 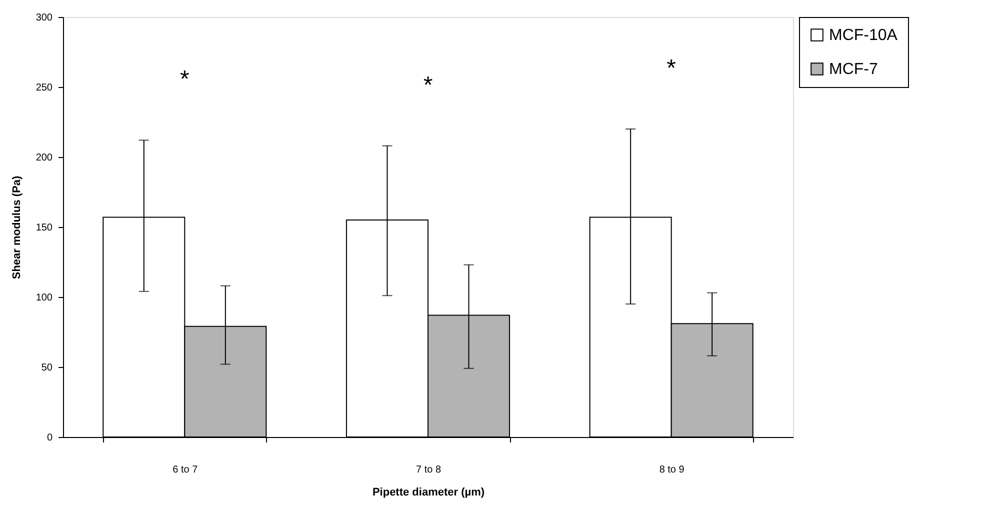 I want to click on x-tick-label: 7 to 8, so click(x=429, y=470).